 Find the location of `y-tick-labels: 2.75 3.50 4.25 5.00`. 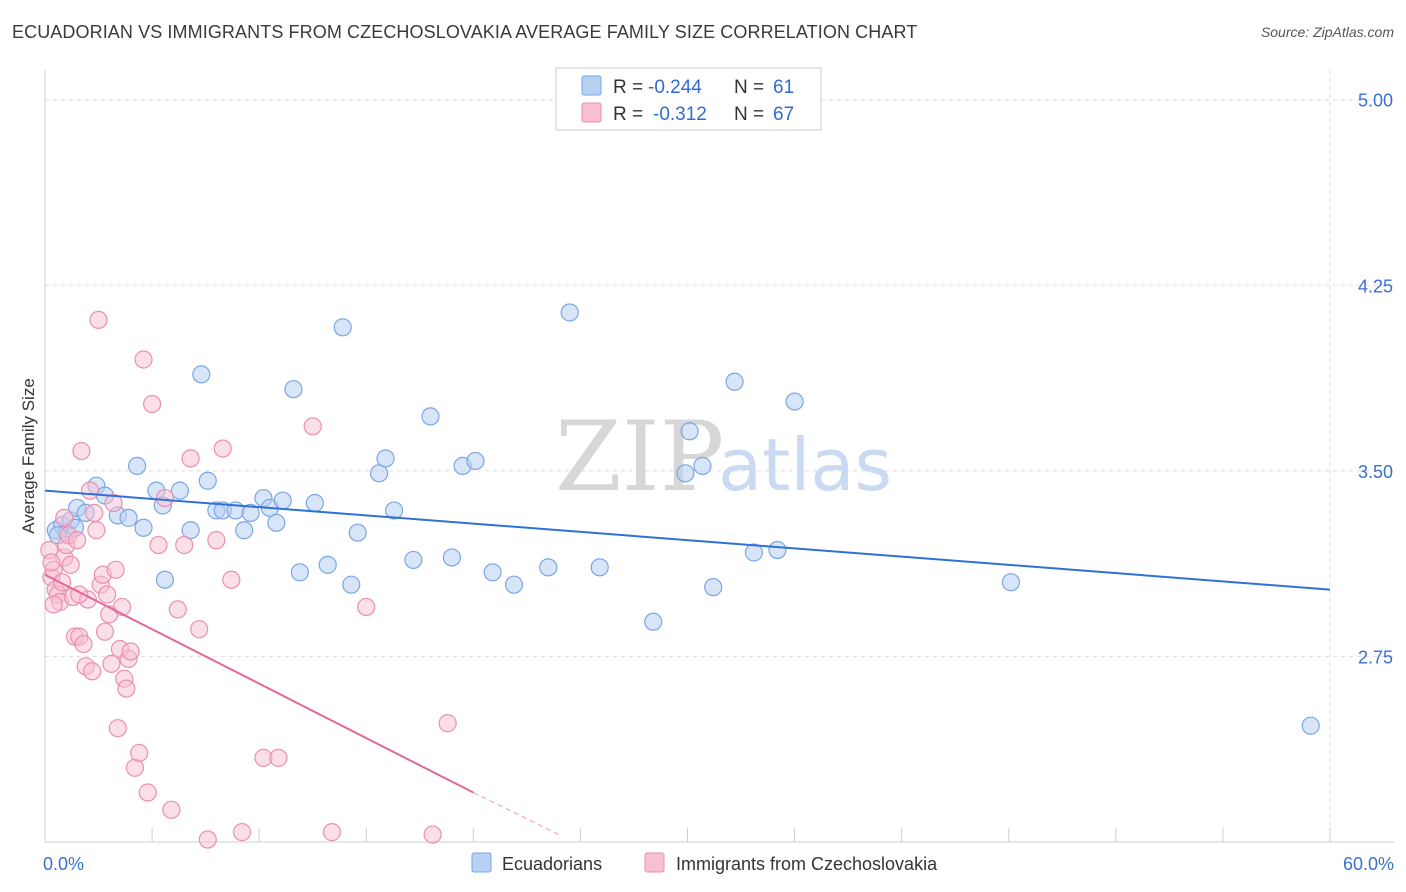

y-tick-labels: 2.75 3.50 4.25 5.00 is located at coordinates (1375, 379).